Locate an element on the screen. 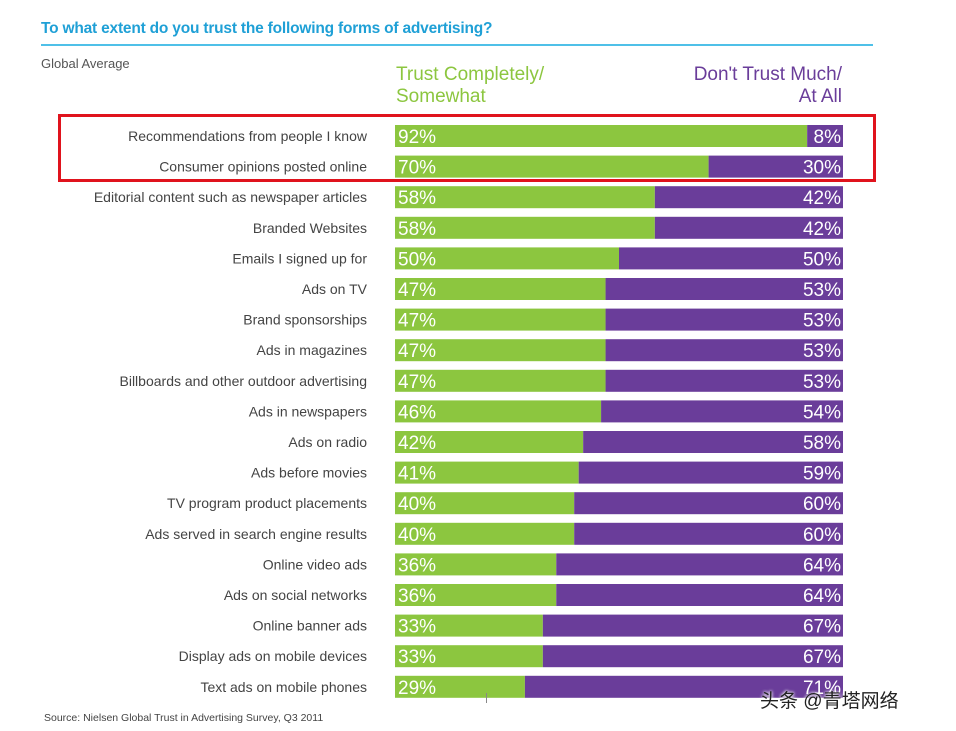 The image size is (956, 731). value-label-distrust: 50% is located at coordinates (822, 259).